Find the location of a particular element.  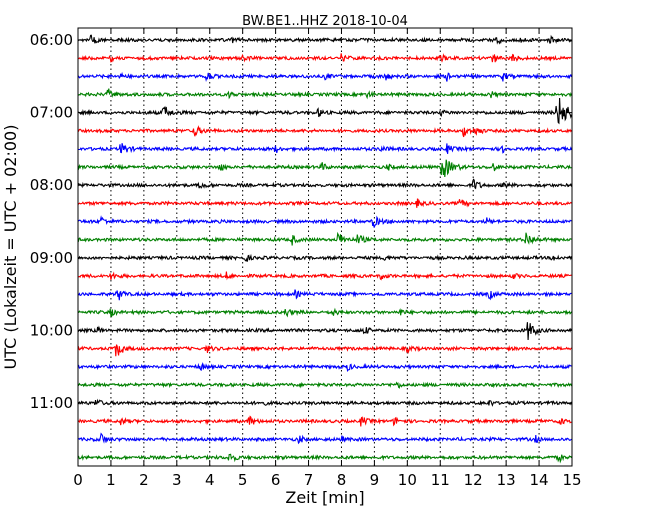

x-tick-label-7: 7 is located at coordinates (309, 480).